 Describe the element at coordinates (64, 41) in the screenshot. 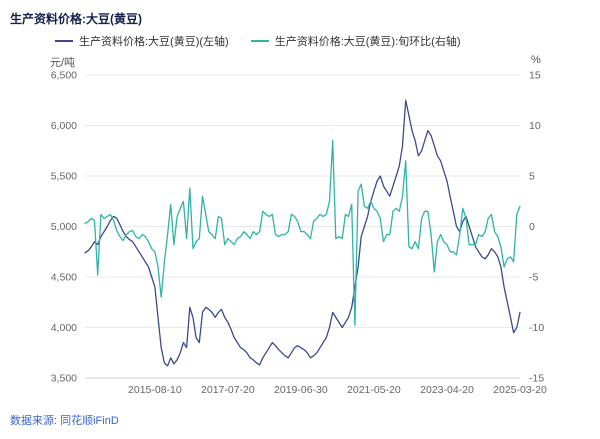

I see `legend-line-marker-price` at that location.